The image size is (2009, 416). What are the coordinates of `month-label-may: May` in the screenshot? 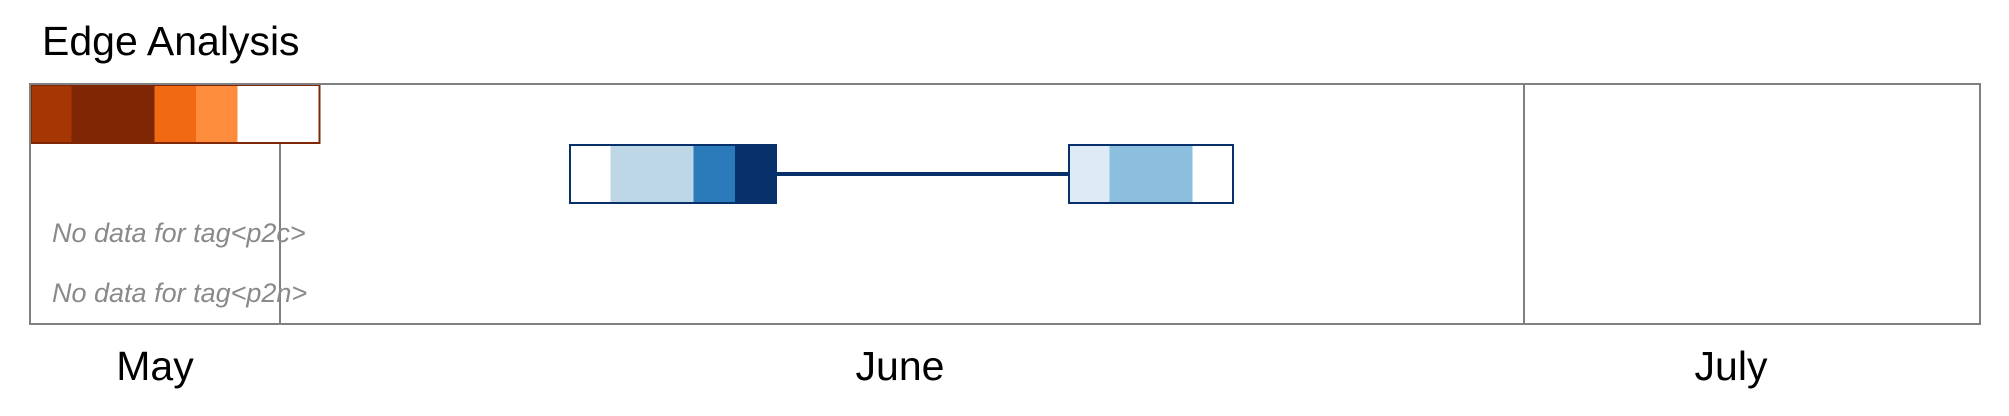 It's located at (155, 366).